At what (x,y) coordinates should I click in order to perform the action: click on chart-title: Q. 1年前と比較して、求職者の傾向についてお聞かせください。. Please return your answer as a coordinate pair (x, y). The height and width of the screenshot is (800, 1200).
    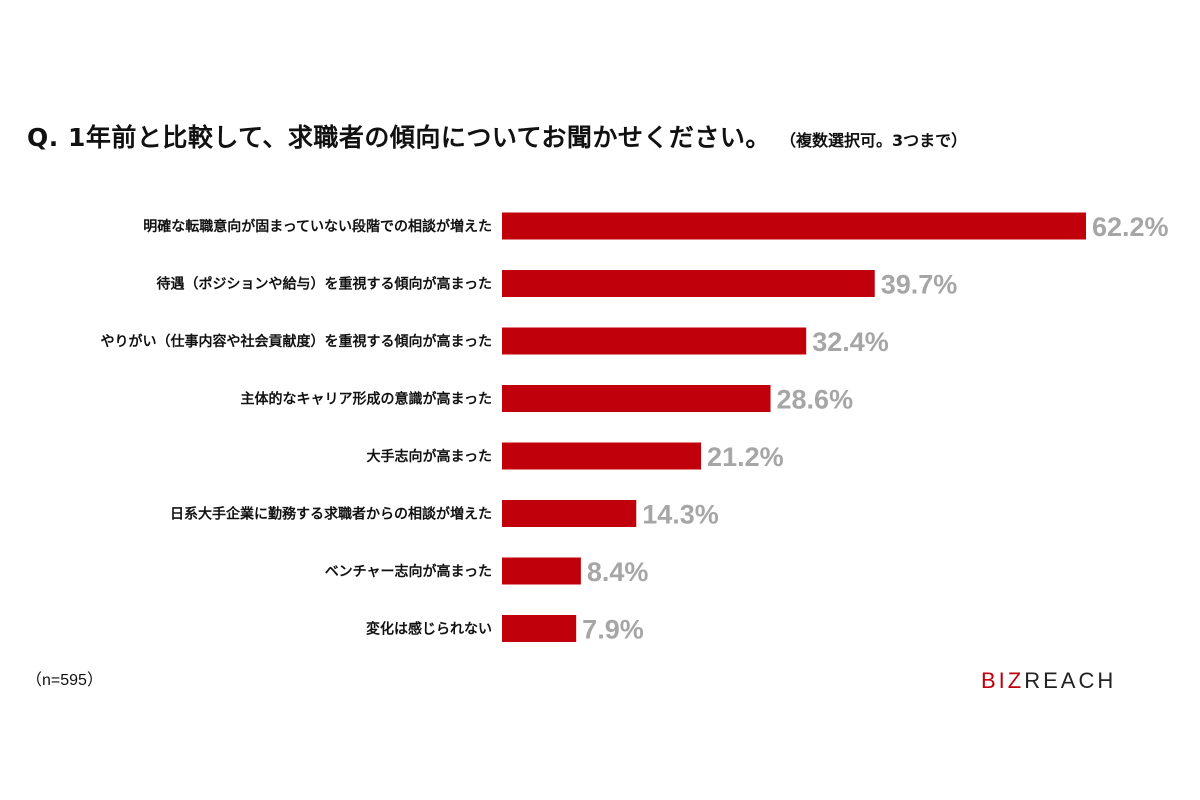
    Looking at the image, I should click on (399, 137).